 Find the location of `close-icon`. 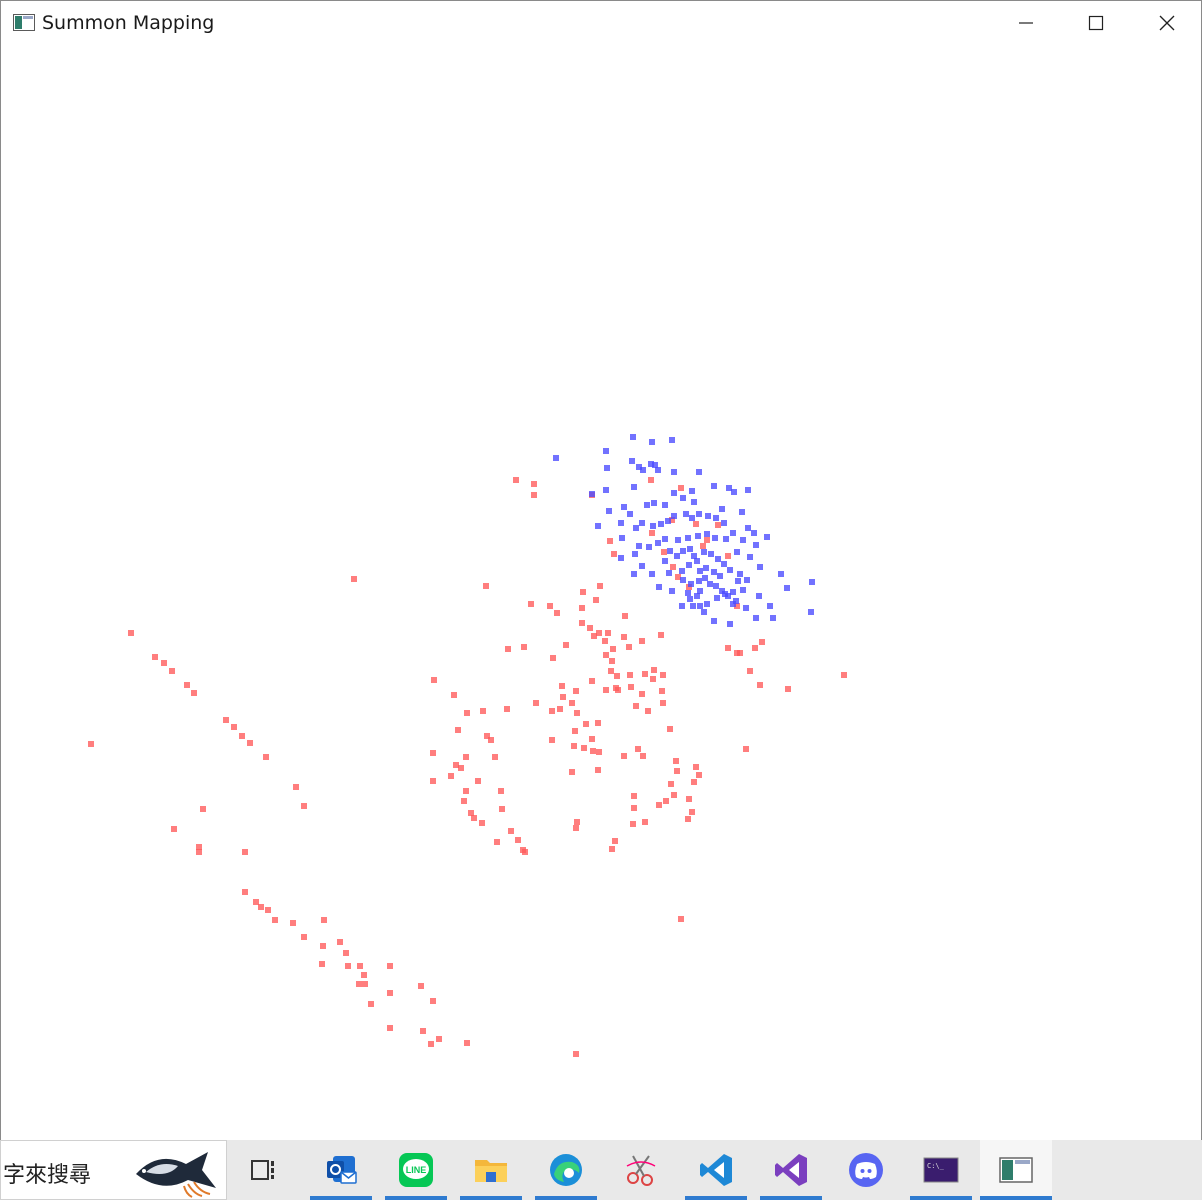

close-icon is located at coordinates (1167, 23).